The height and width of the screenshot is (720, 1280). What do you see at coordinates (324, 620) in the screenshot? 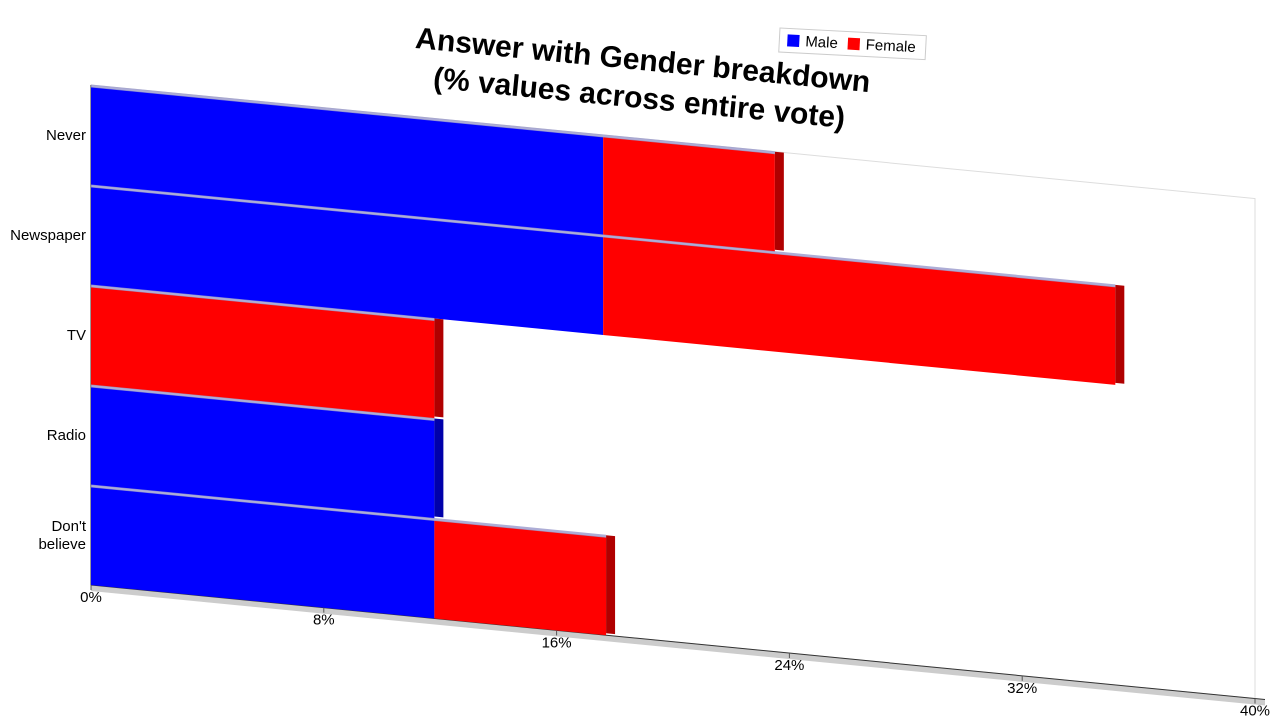
I see `x-tick-label: 8%` at bounding box center [324, 620].